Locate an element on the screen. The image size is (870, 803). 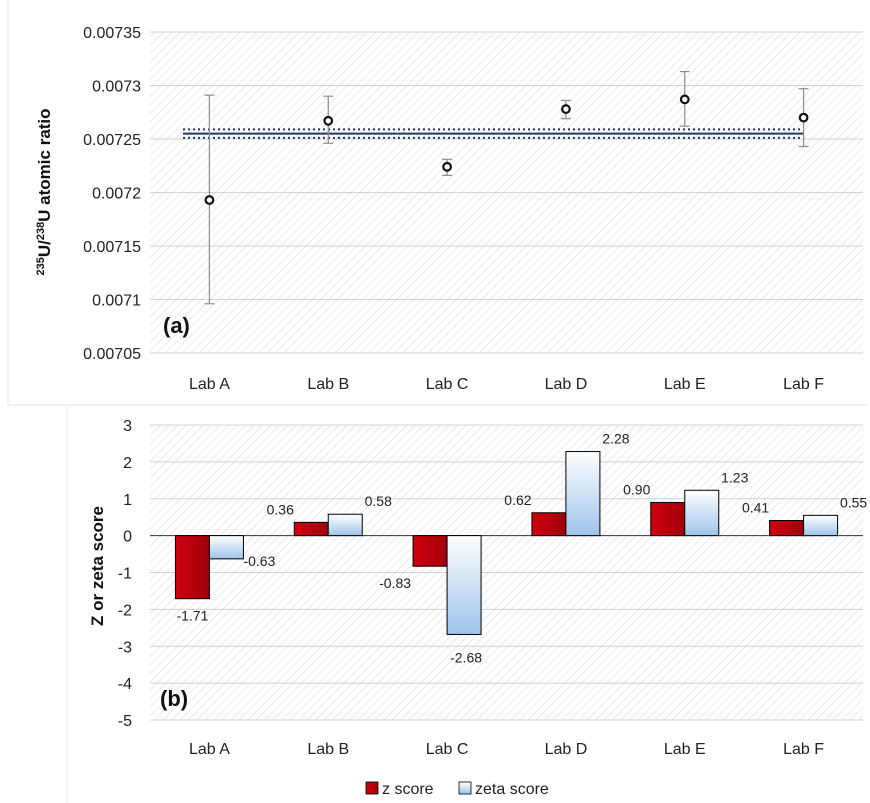
y-tick-label-b: -1 is located at coordinates (125, 574).